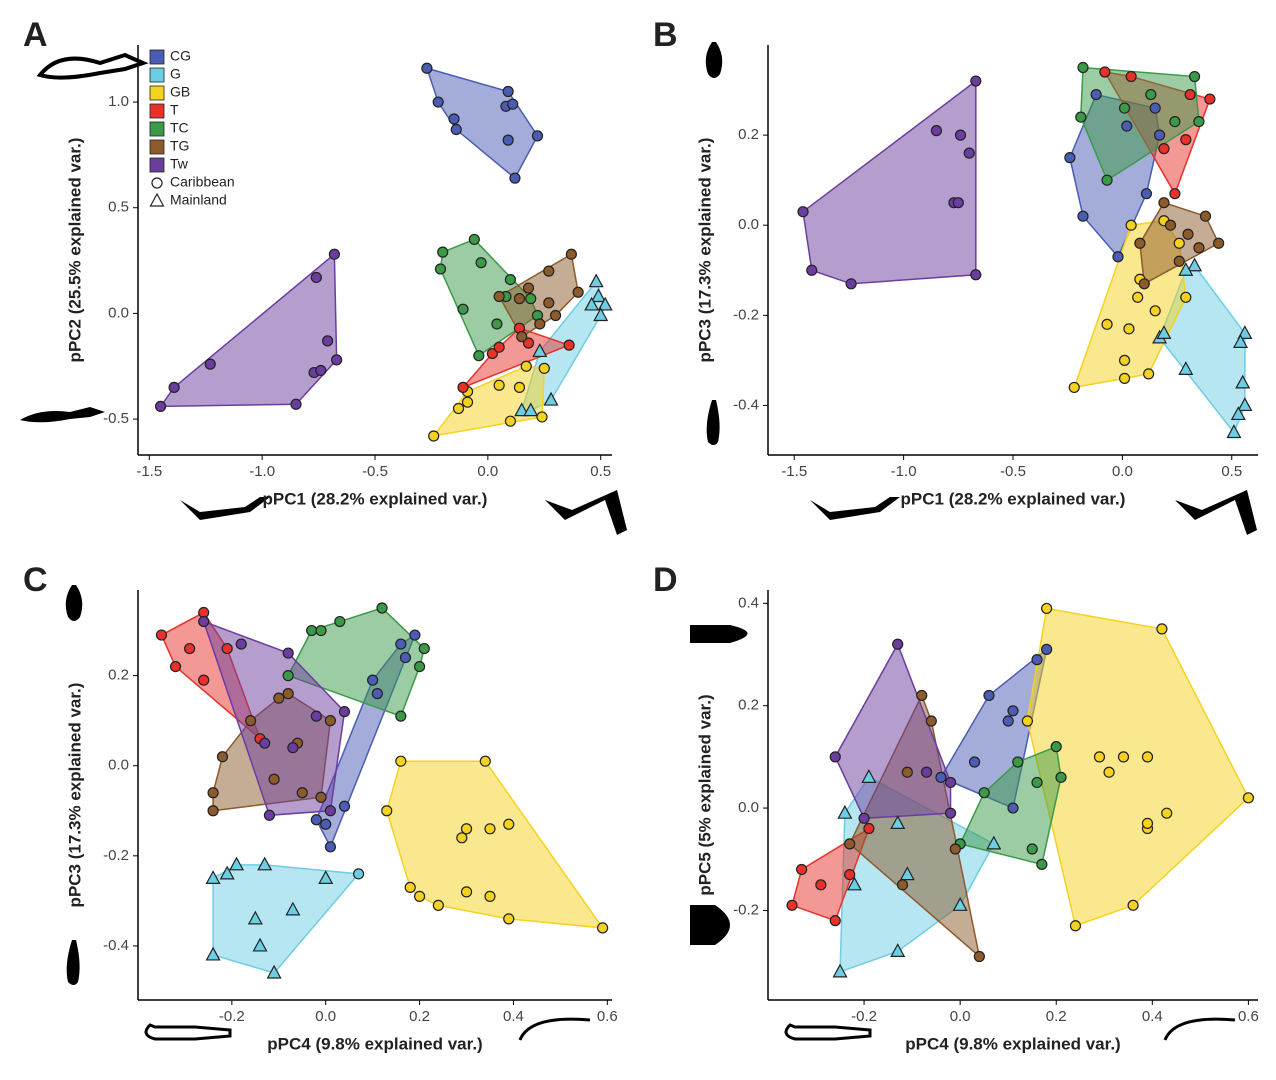 The image size is (1276, 1080). Describe the element at coordinates (1056, 1016) in the screenshot. I see `x-tick-label: 0.2` at that location.